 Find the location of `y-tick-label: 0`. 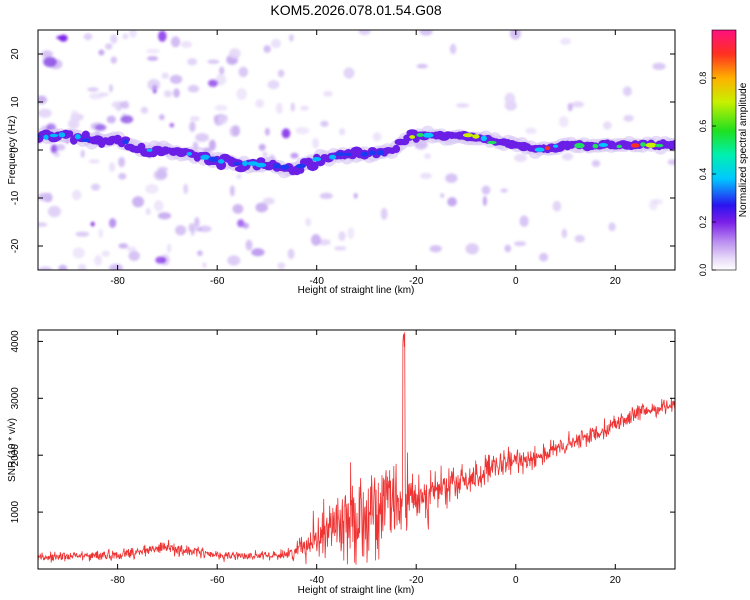

y-tick-label: 0 is located at coordinates (15, 150).